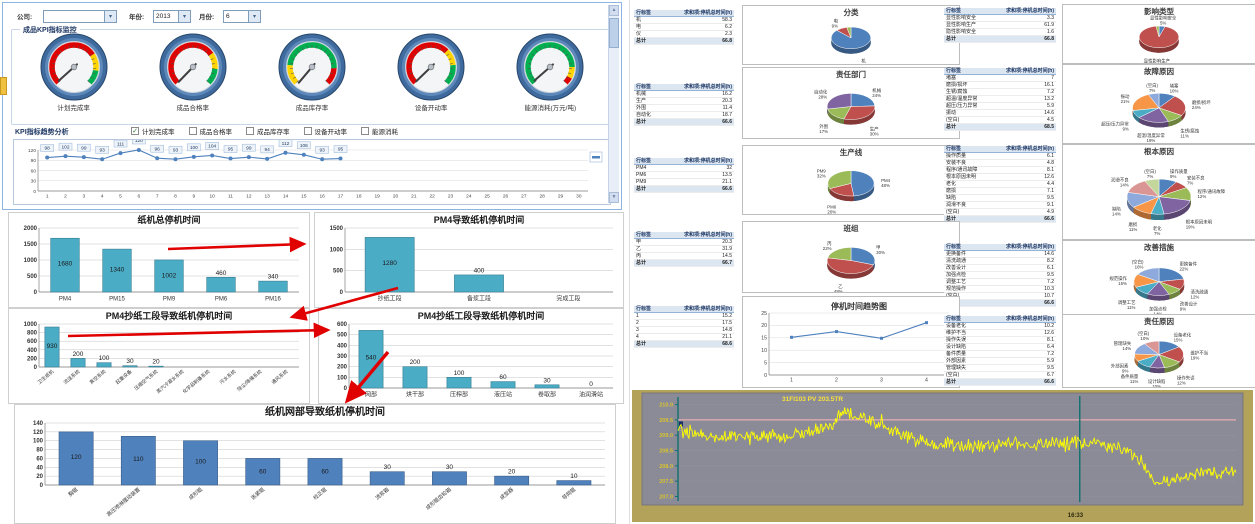 The width and height of the screenshot is (1255, 524). Describe the element at coordinates (1000, 212) in the screenshot. I see `table-row: (空白) 4.9` at that location.